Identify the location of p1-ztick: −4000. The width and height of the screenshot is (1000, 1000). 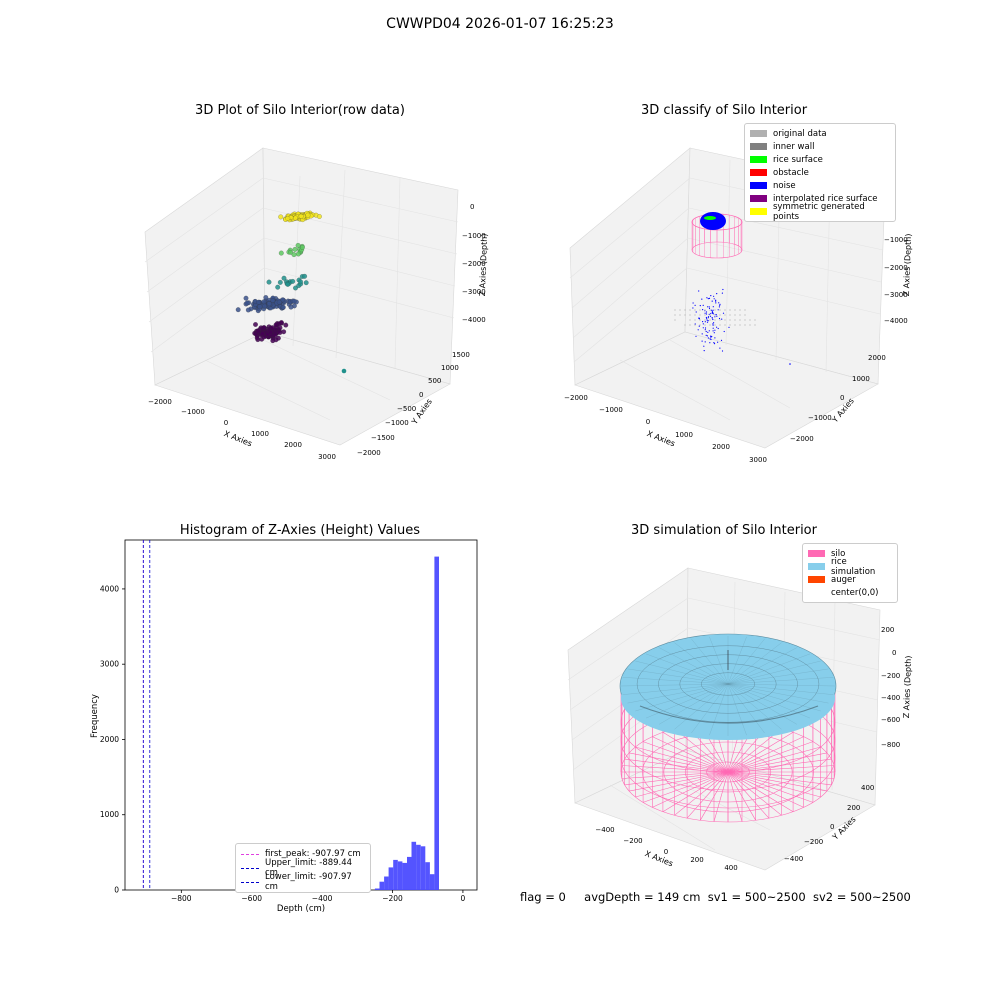
(474, 320).